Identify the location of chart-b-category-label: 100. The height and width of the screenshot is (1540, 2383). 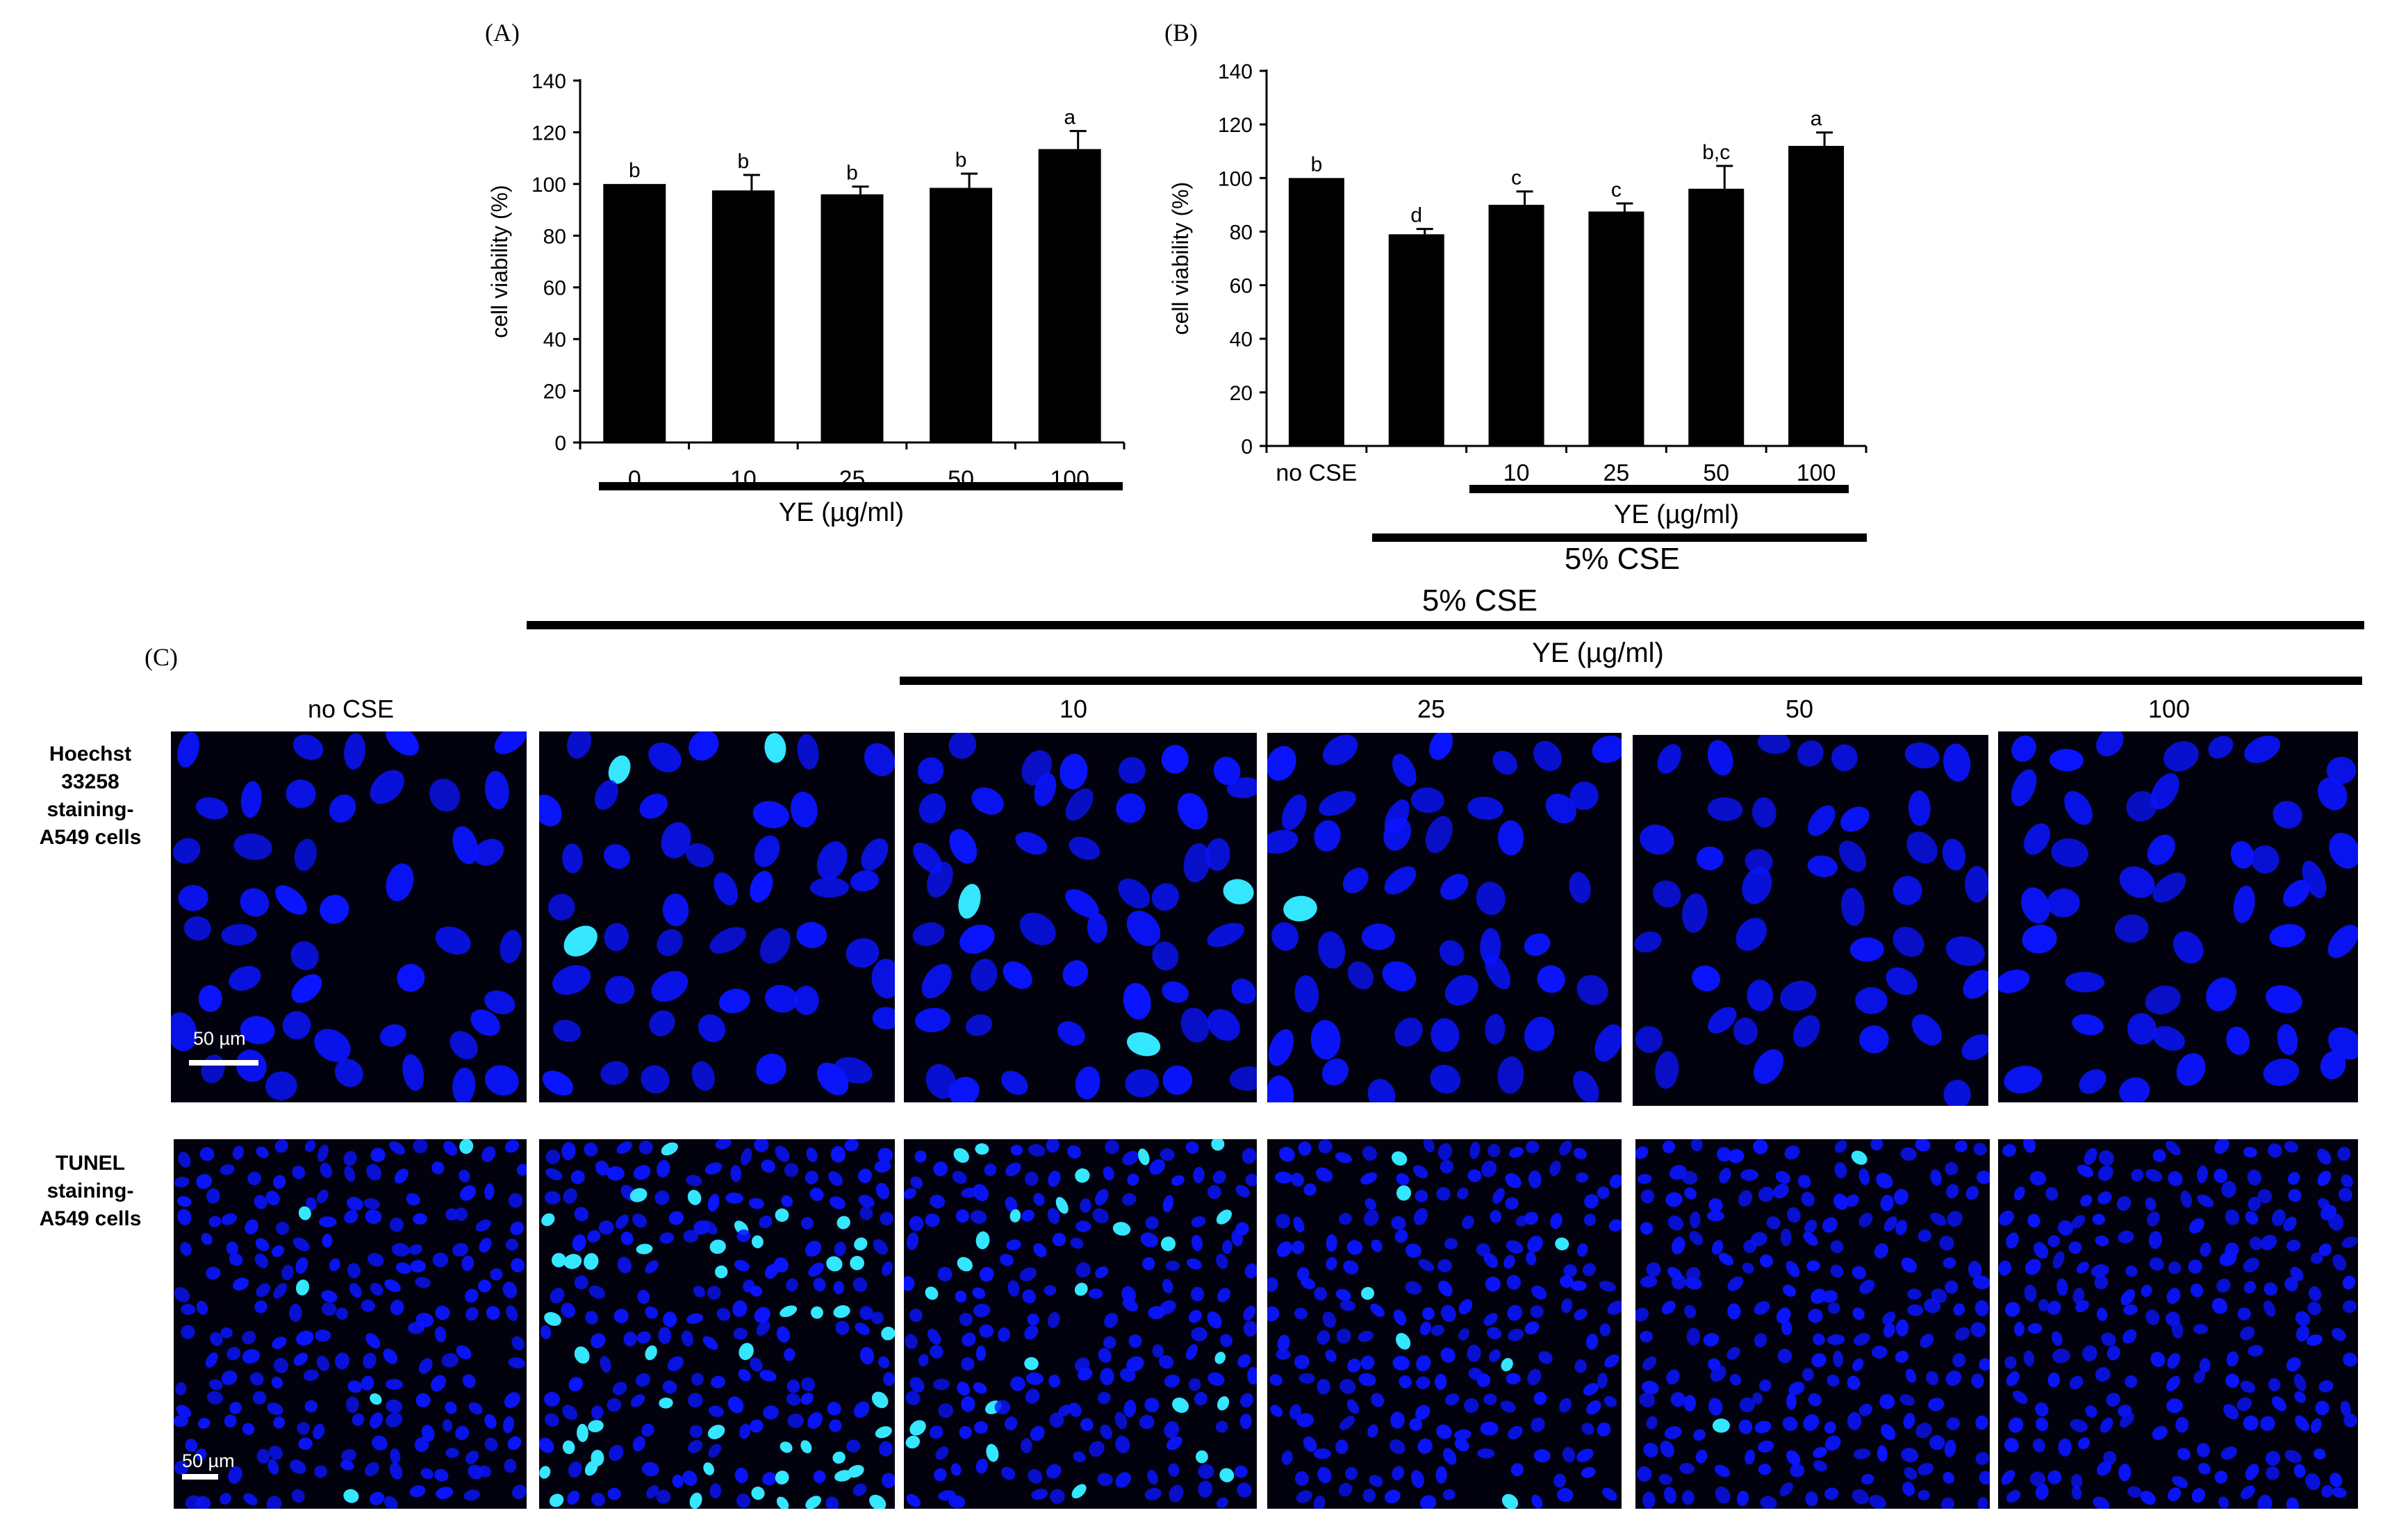
(1816, 473).